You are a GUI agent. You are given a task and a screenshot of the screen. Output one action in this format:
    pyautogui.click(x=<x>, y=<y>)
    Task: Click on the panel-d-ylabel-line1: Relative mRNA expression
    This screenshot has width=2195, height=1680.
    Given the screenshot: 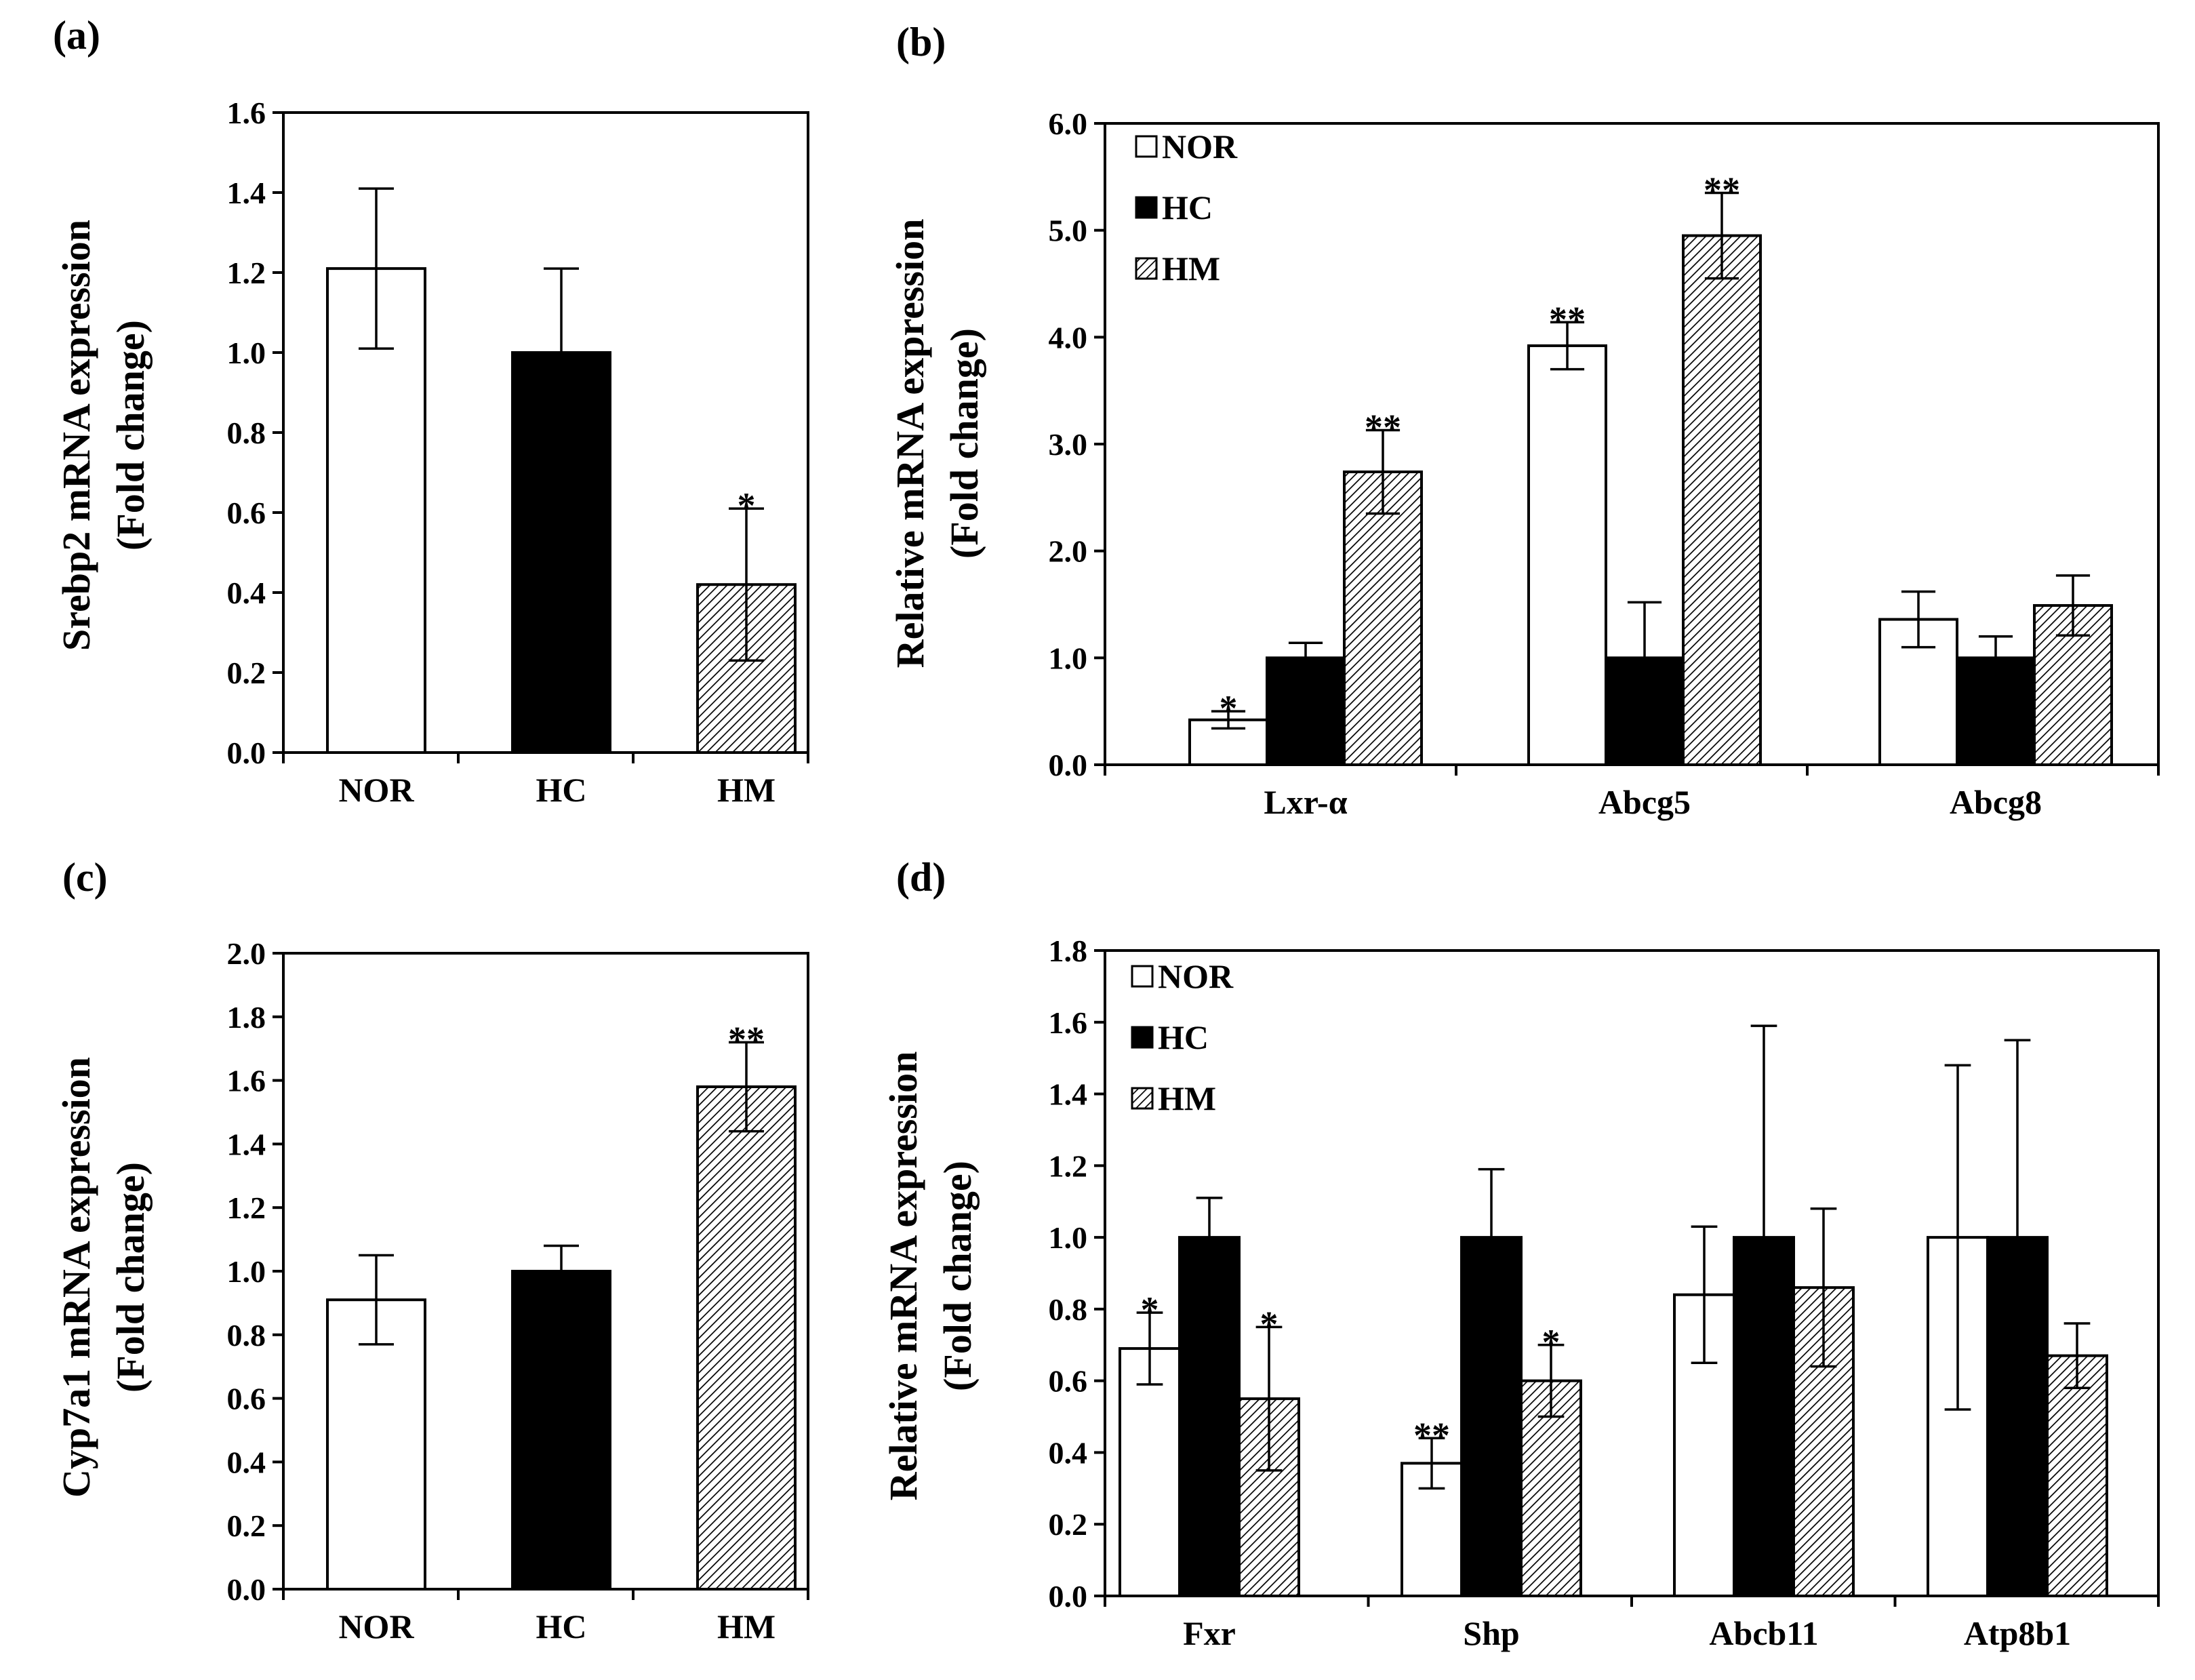 What is the action you would take?
    pyautogui.click(x=903, y=1276)
    